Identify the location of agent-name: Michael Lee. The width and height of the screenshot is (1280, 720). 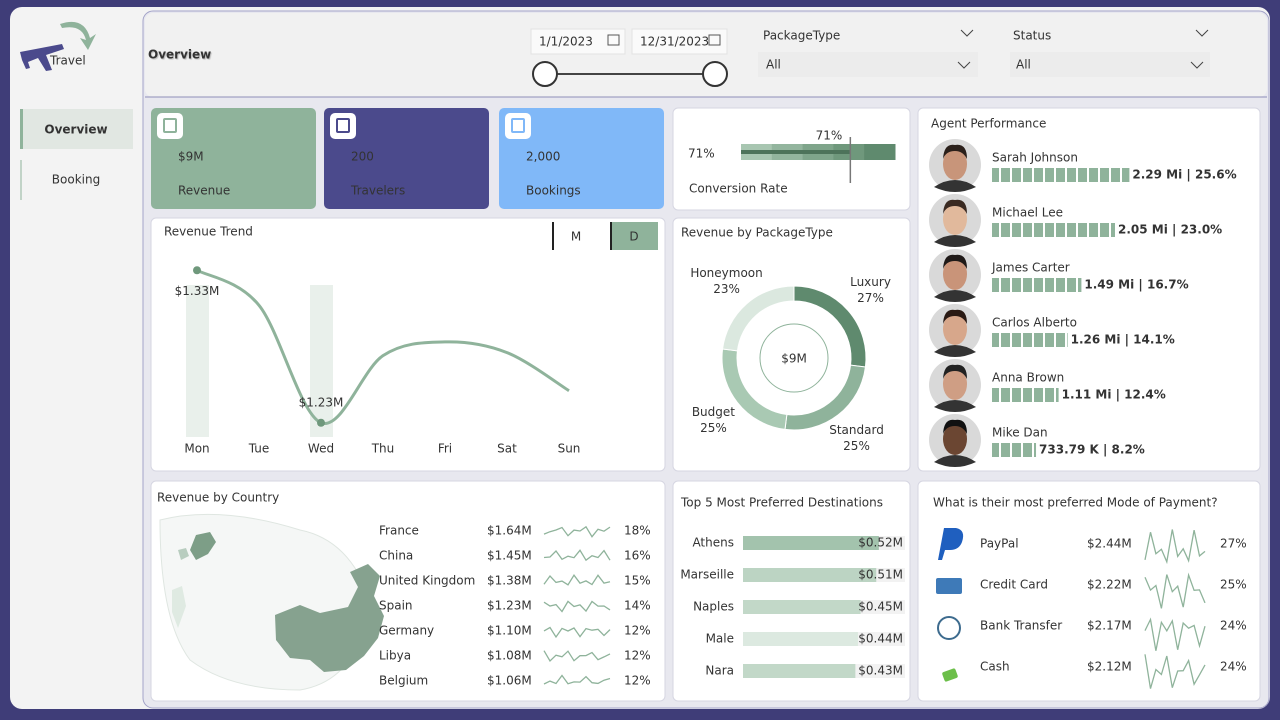
(1027, 213).